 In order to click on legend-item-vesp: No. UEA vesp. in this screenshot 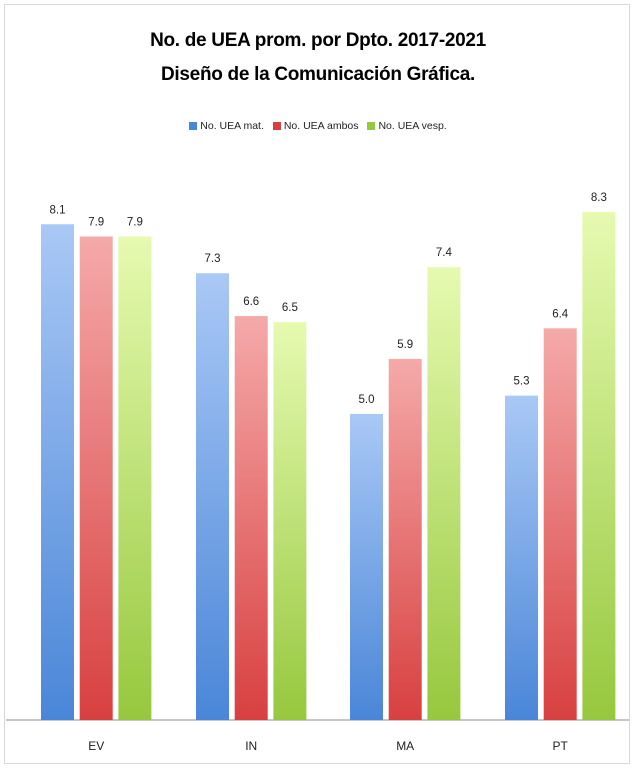, I will do `click(407, 126)`.